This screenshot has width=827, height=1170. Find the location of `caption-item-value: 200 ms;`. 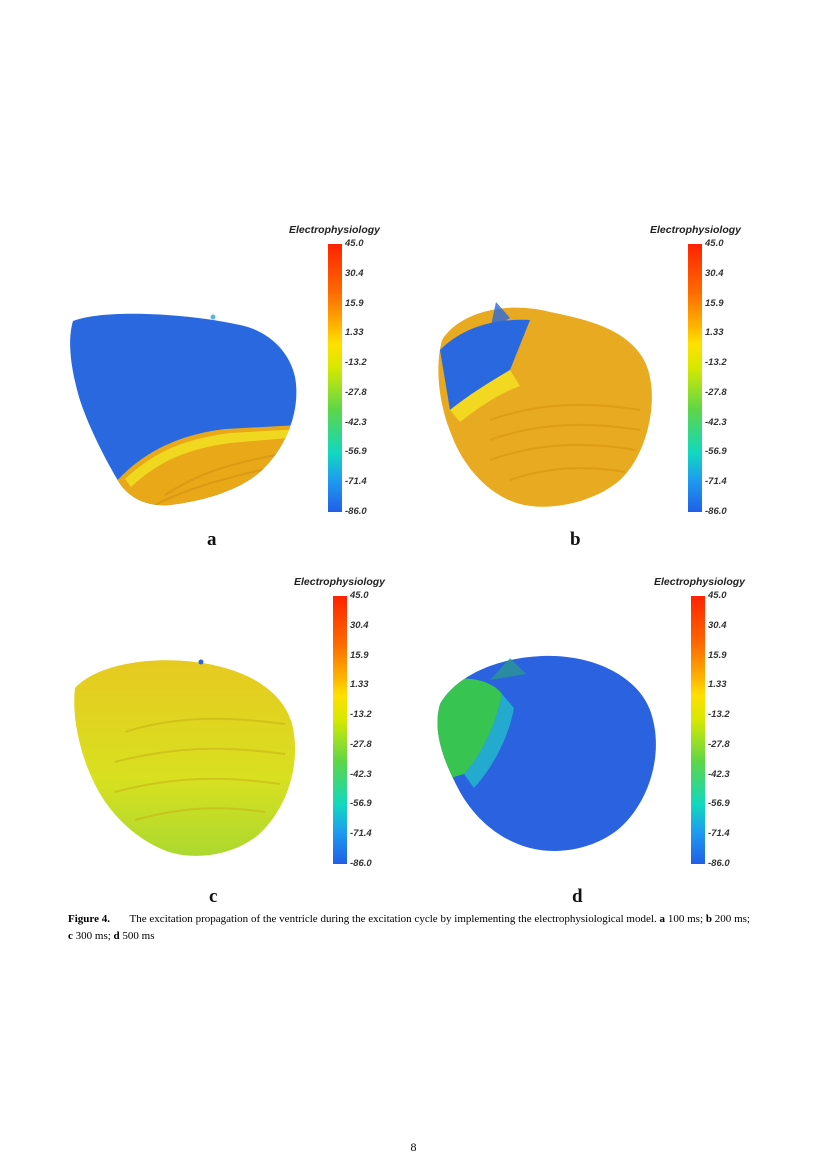

caption-item-value: 200 ms; is located at coordinates (732, 919).